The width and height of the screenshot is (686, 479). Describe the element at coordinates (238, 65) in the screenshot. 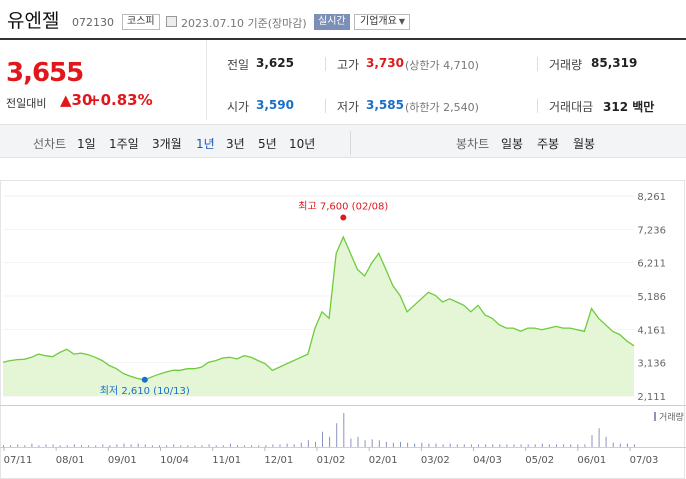

I see `prev-close-label: 전일` at that location.